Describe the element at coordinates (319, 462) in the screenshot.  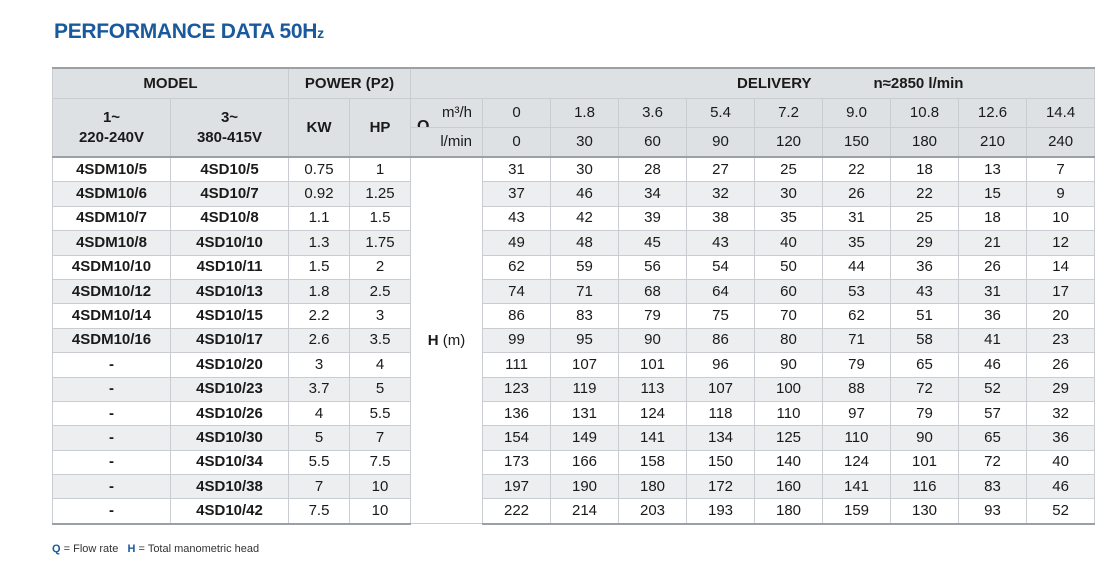
I see `power-kw: 5.5` at that location.